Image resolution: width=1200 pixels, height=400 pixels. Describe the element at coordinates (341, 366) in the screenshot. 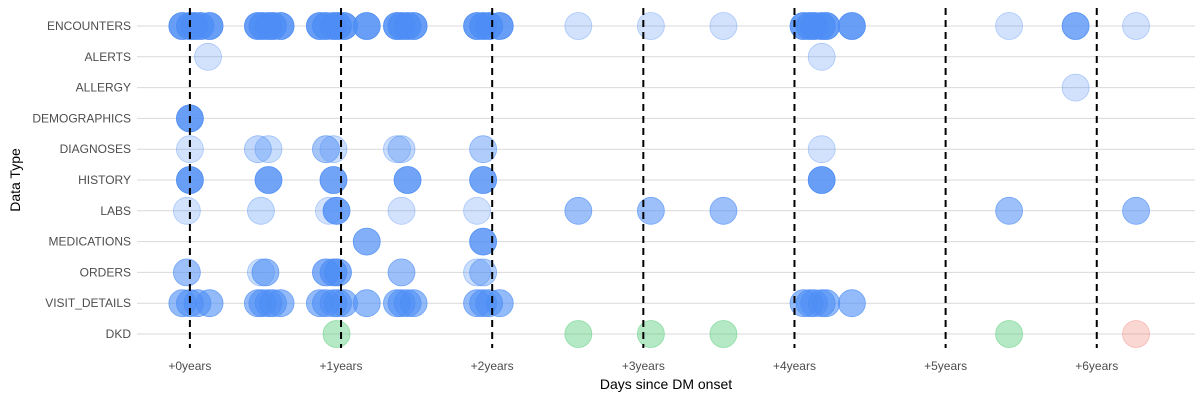

I see `x-tick-label: +1years` at that location.